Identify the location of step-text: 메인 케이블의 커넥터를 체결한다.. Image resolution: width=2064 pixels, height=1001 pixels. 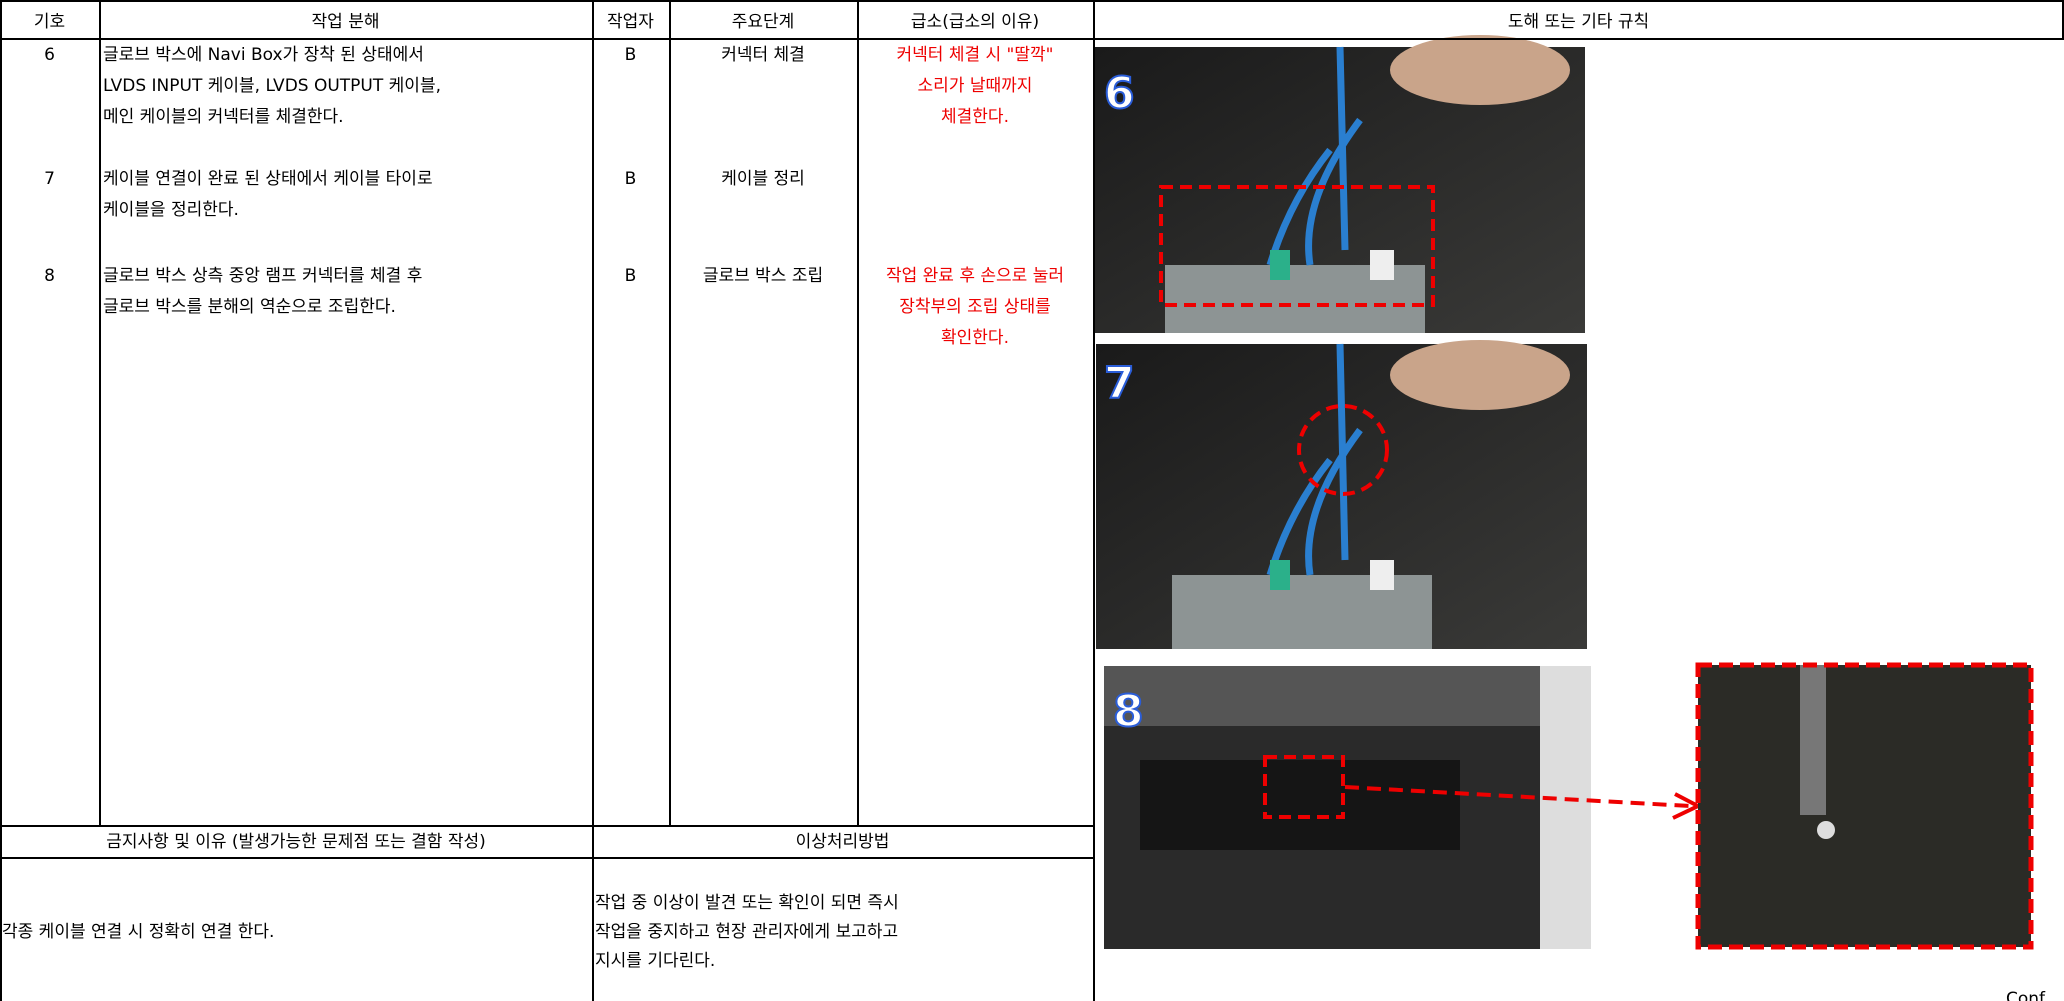
(223, 117).